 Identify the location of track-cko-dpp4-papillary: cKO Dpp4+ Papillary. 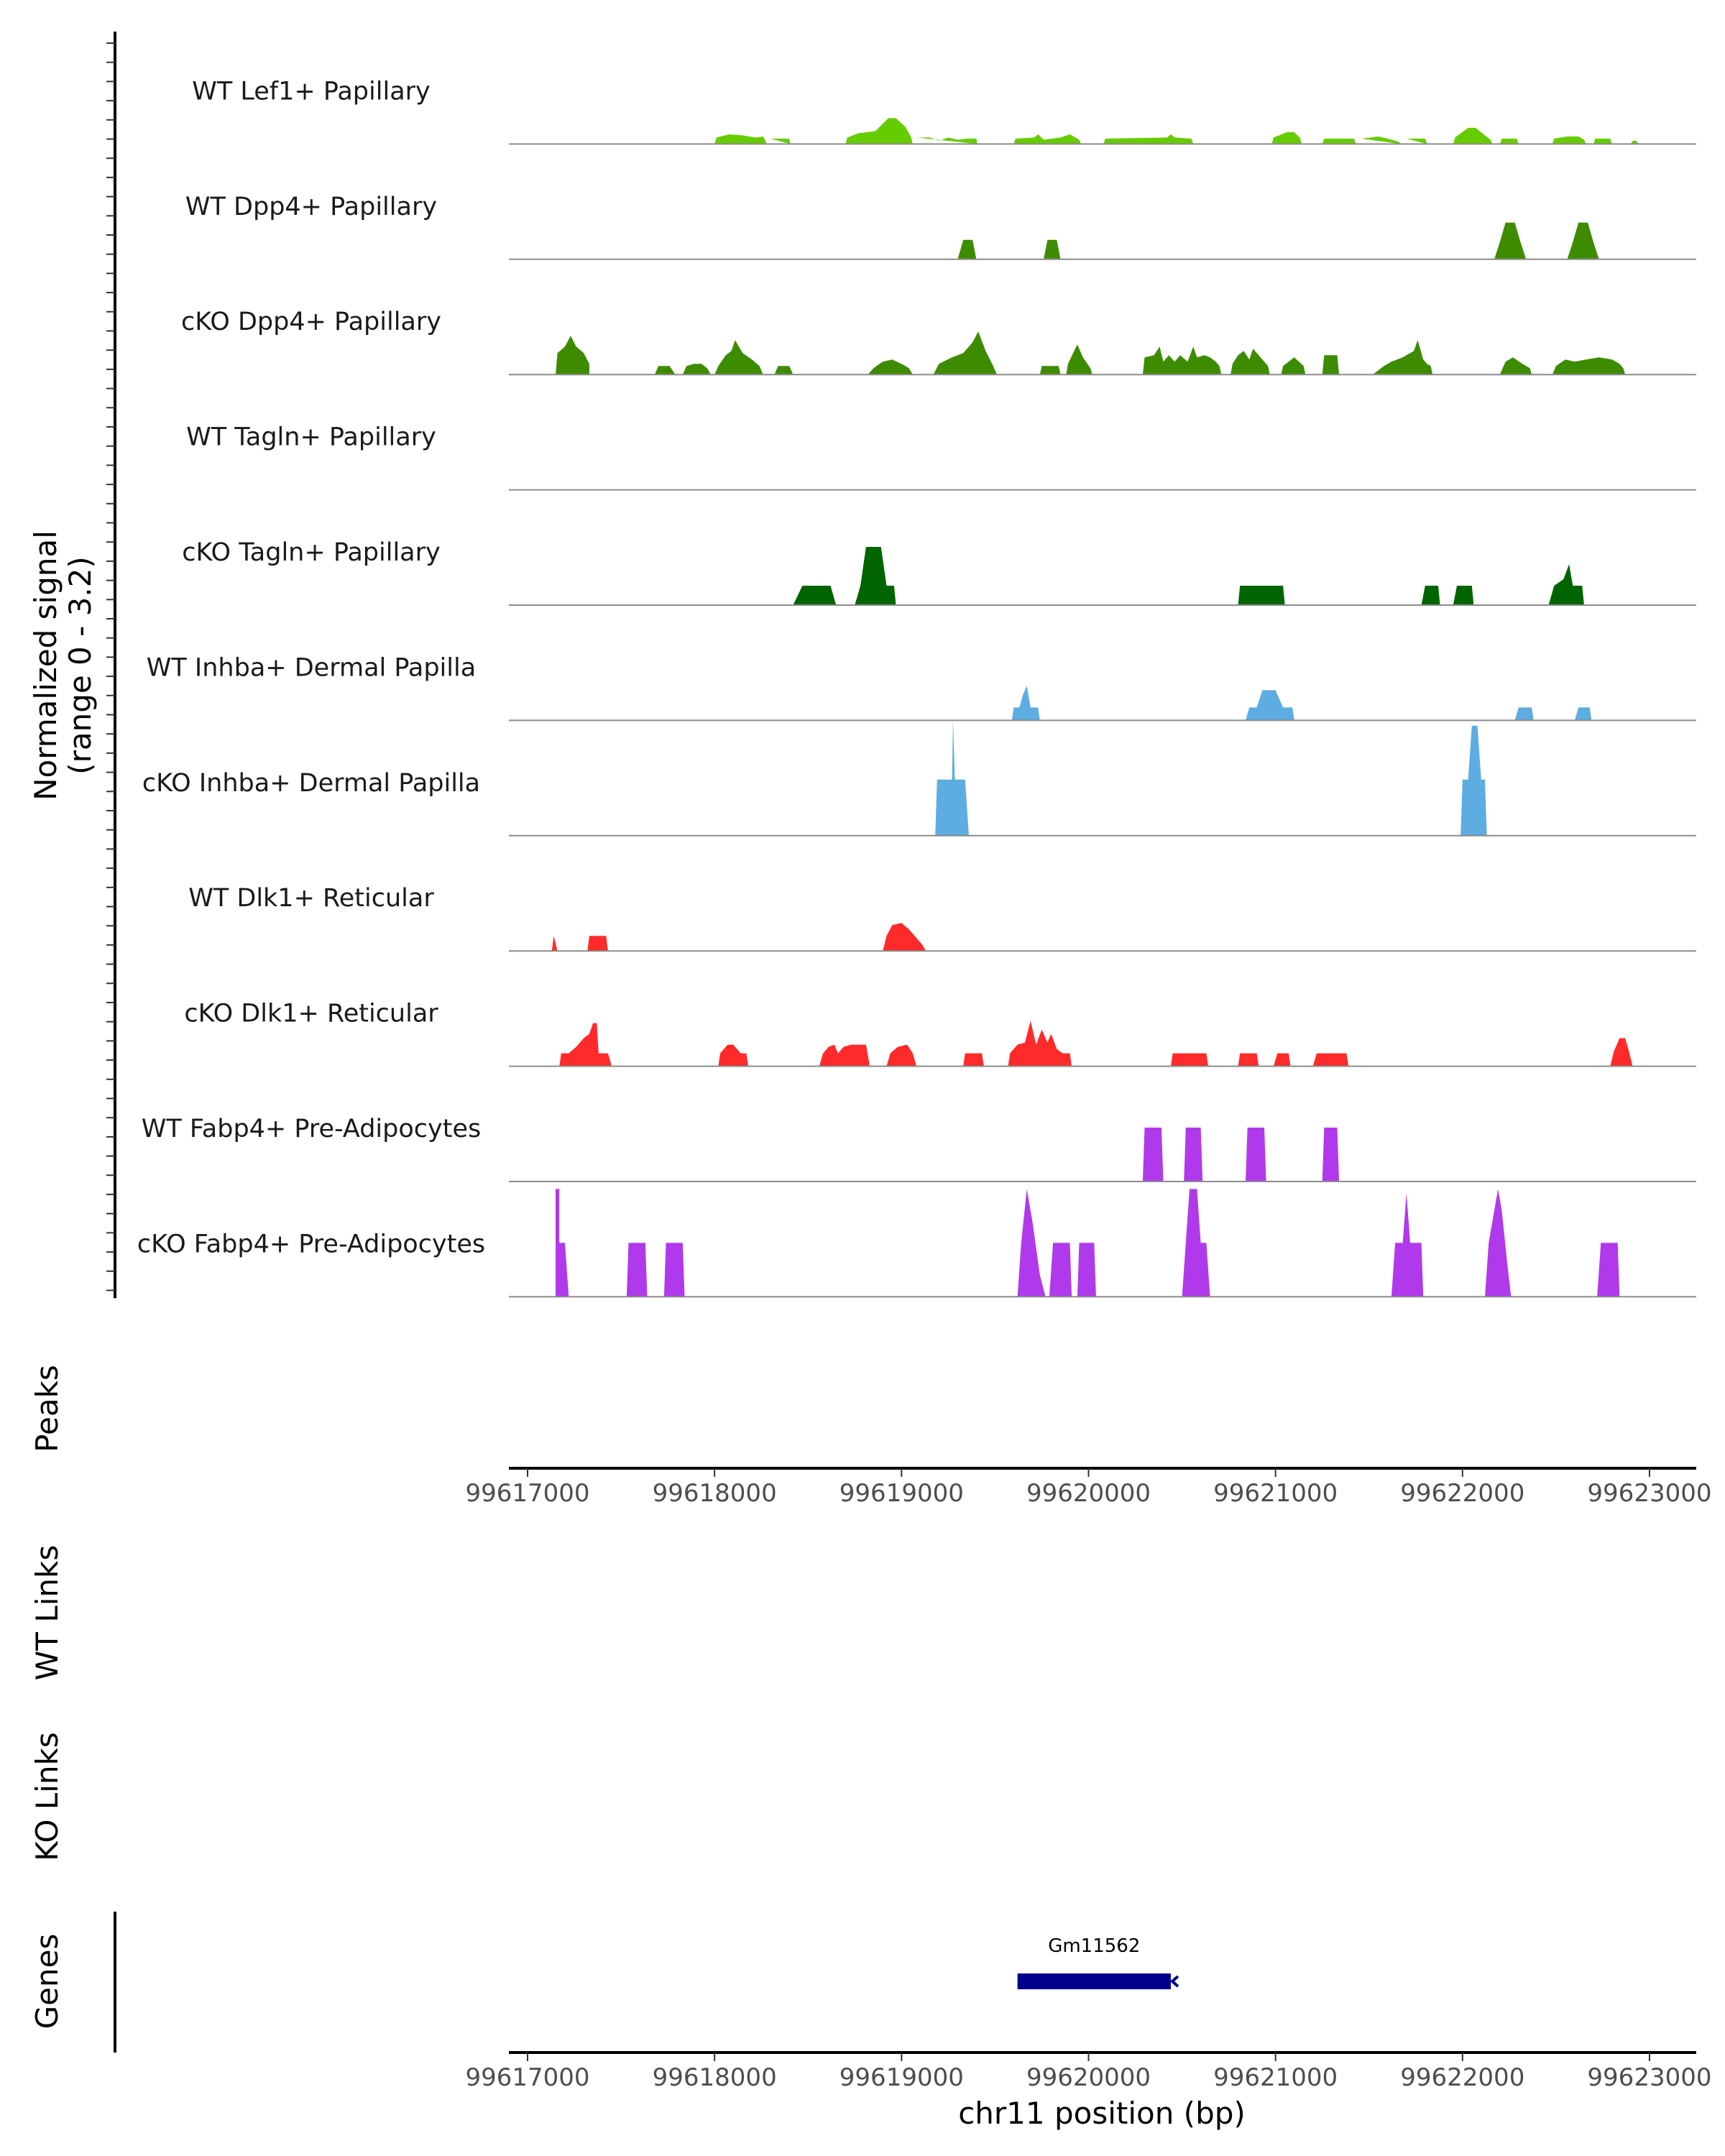
(938, 342).